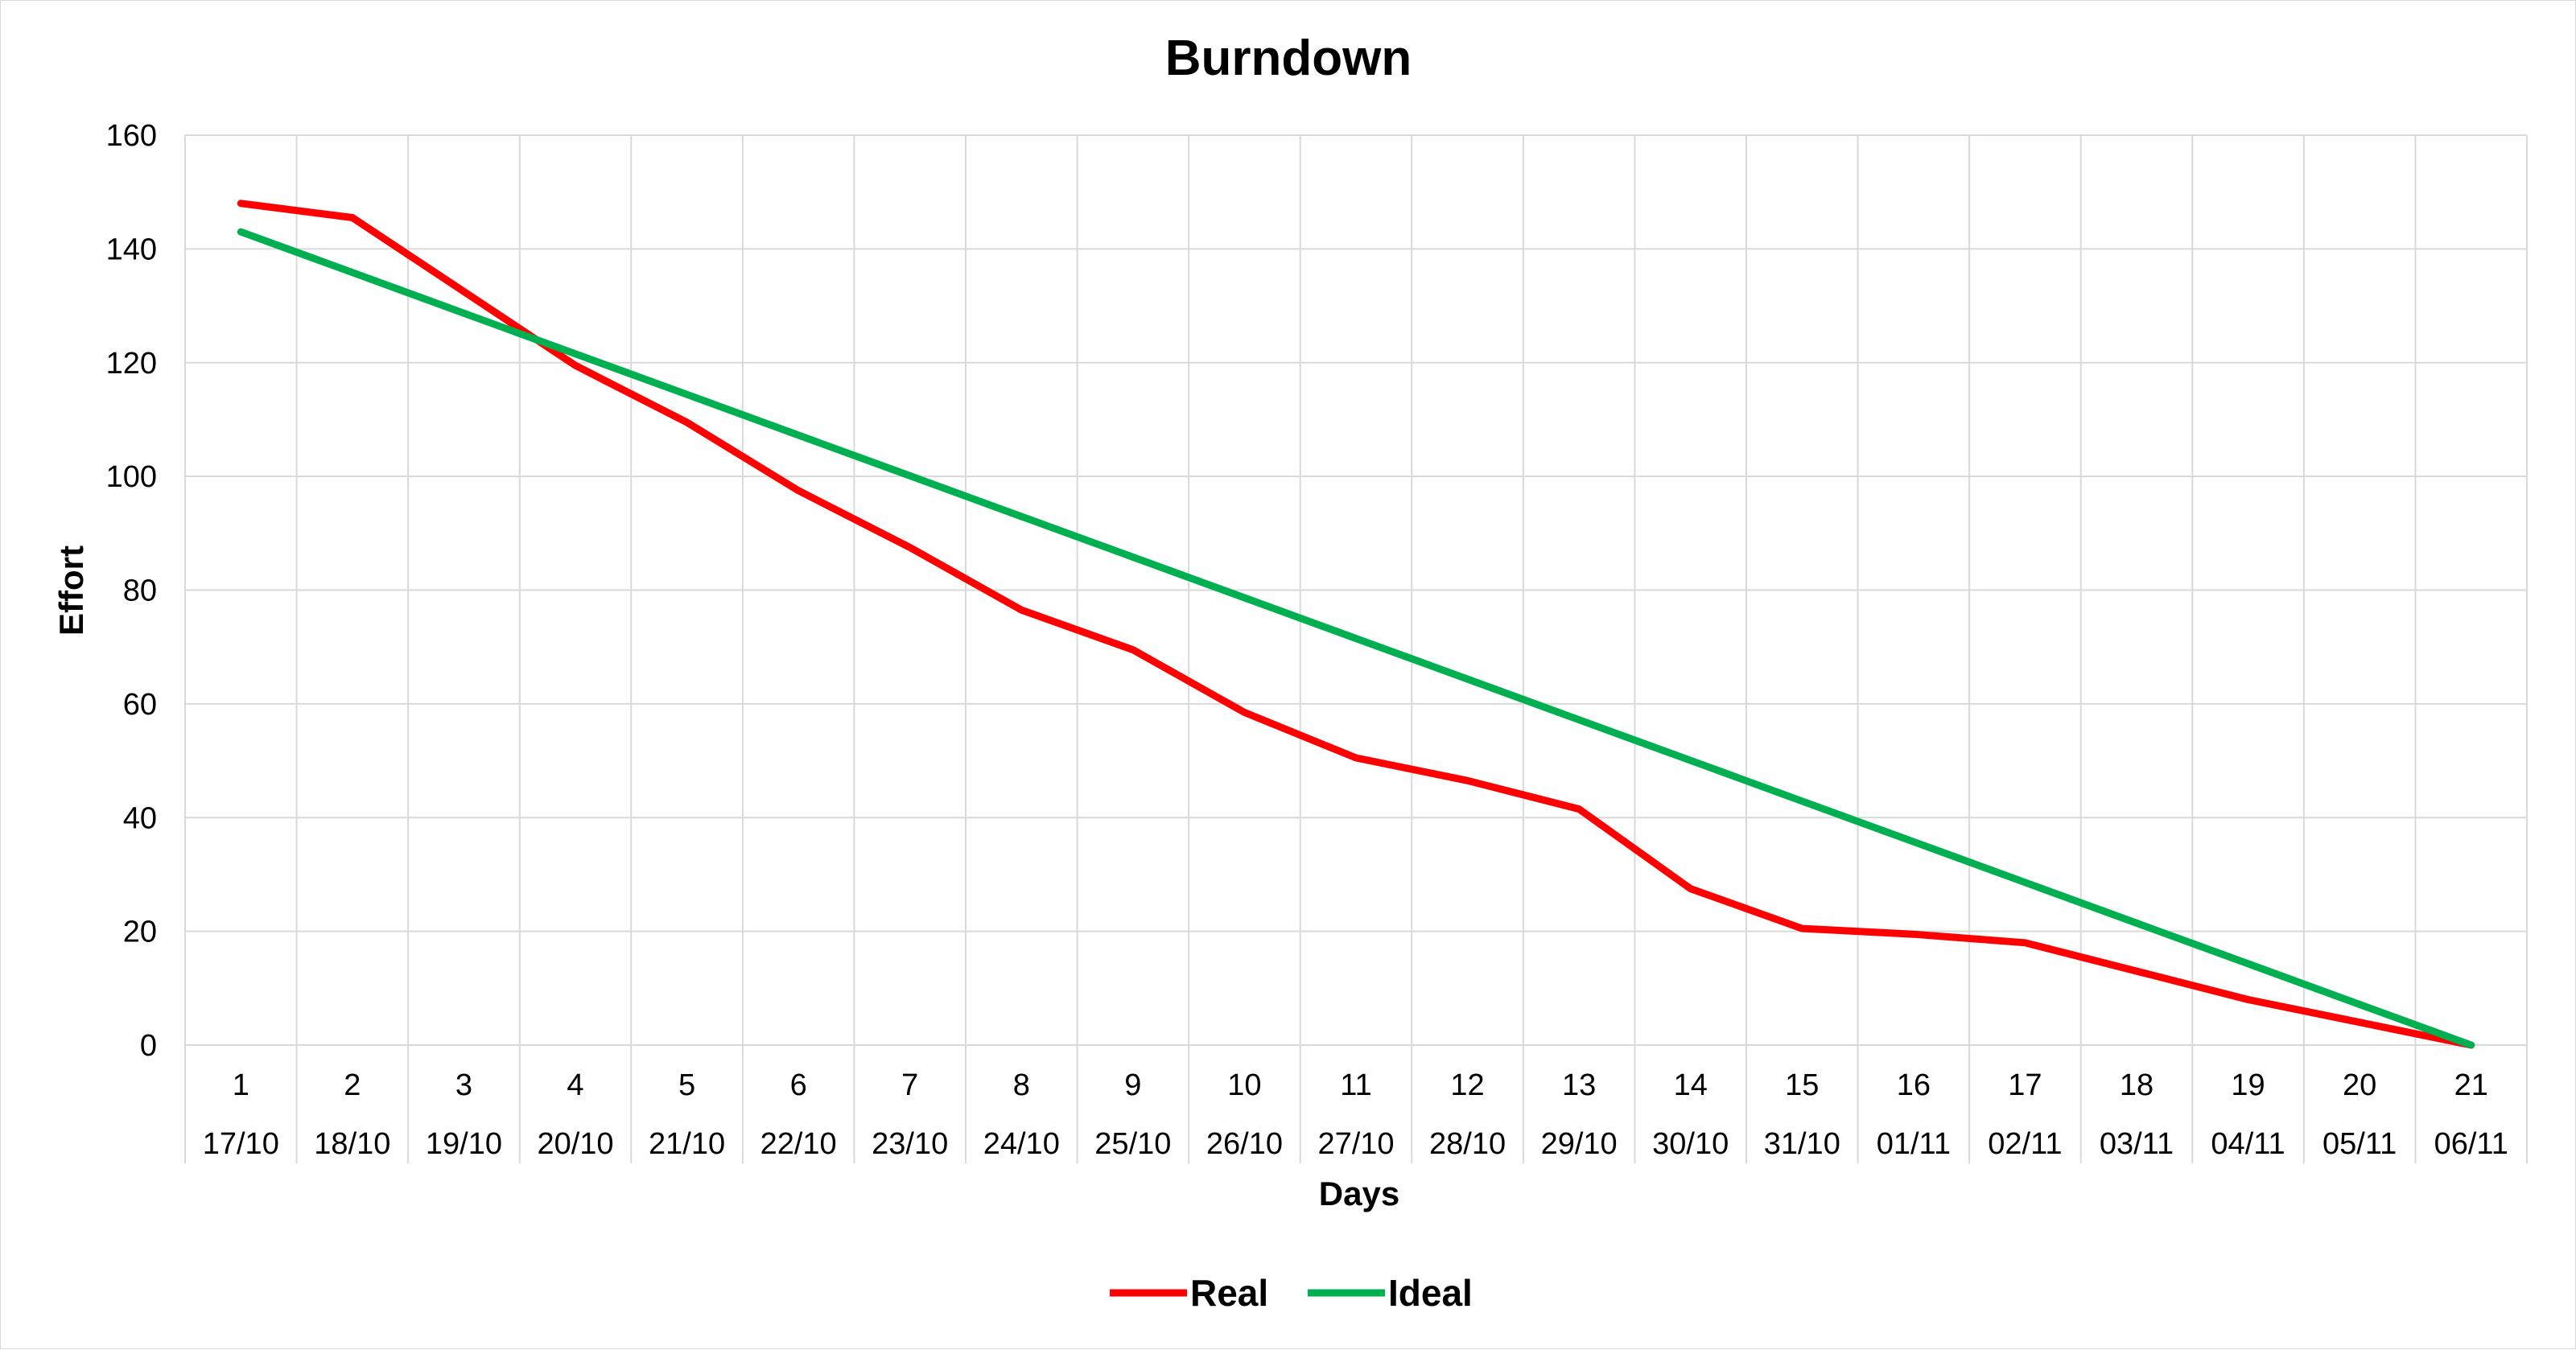  I want to click on x-tick-label-day: 14, so click(1691, 1085).